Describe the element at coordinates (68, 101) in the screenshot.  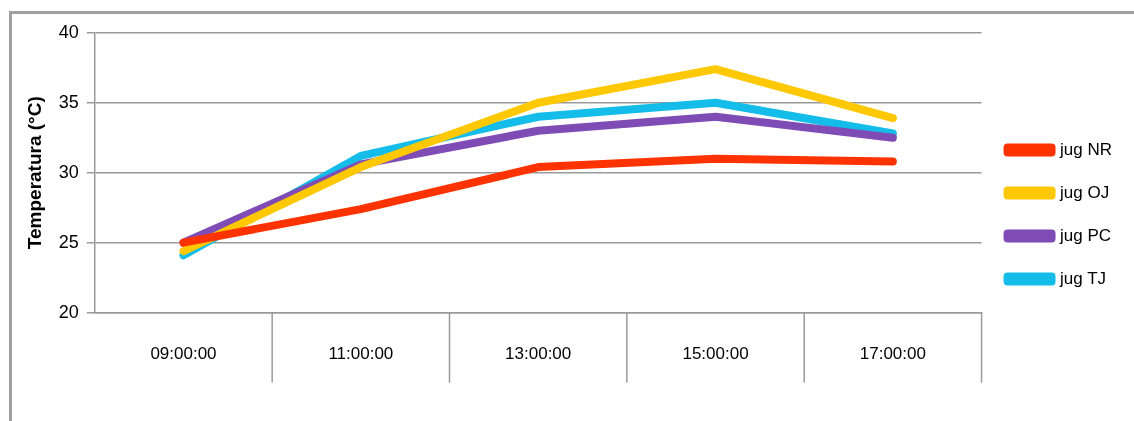
I see `y-tick-label: 35` at that location.